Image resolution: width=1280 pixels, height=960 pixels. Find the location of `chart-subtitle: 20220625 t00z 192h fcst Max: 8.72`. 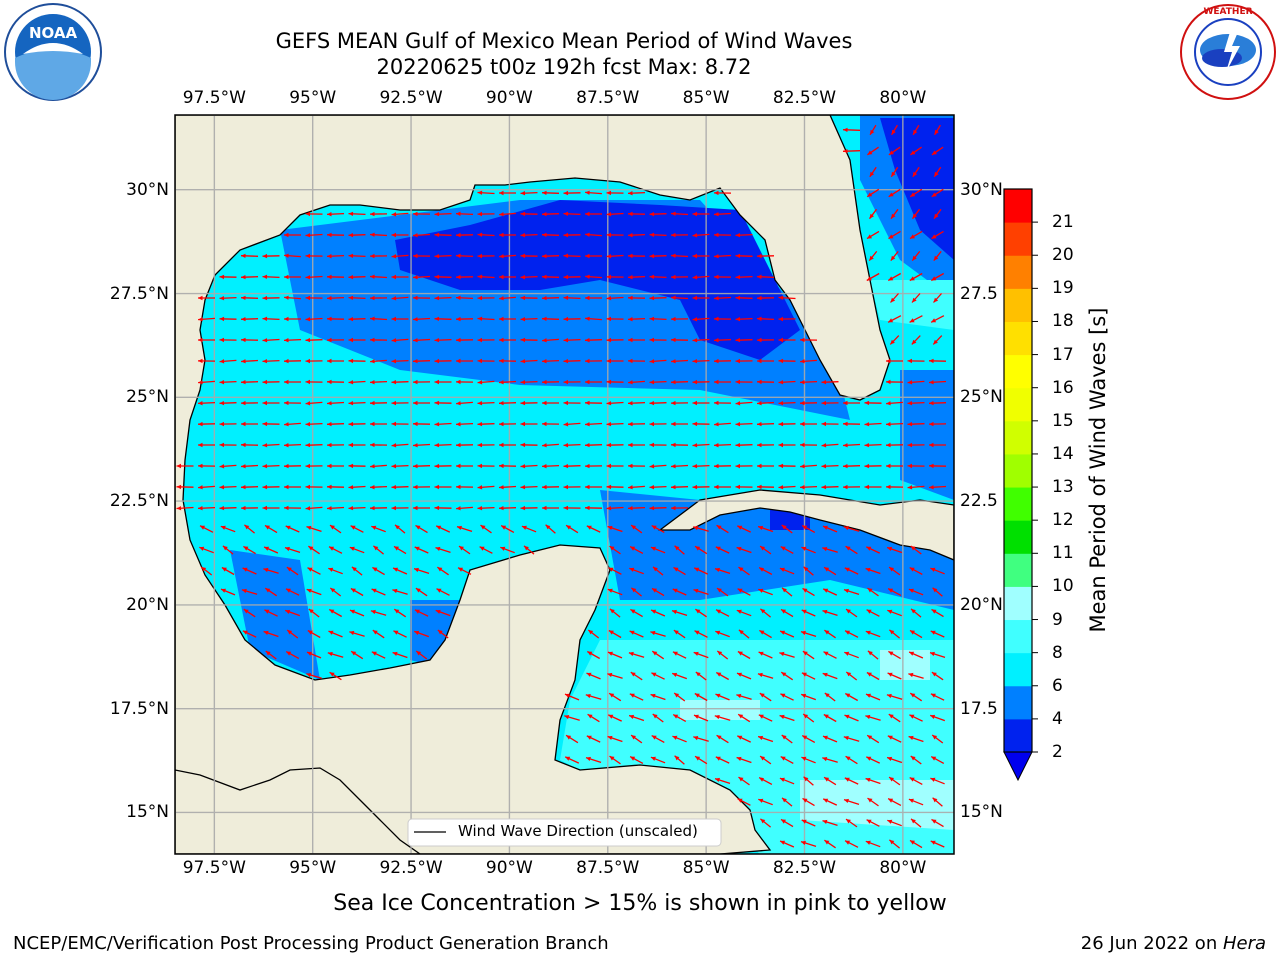

chart-subtitle: 20220625 t00z 192h fcst Max: 8.72 is located at coordinates (564, 67).